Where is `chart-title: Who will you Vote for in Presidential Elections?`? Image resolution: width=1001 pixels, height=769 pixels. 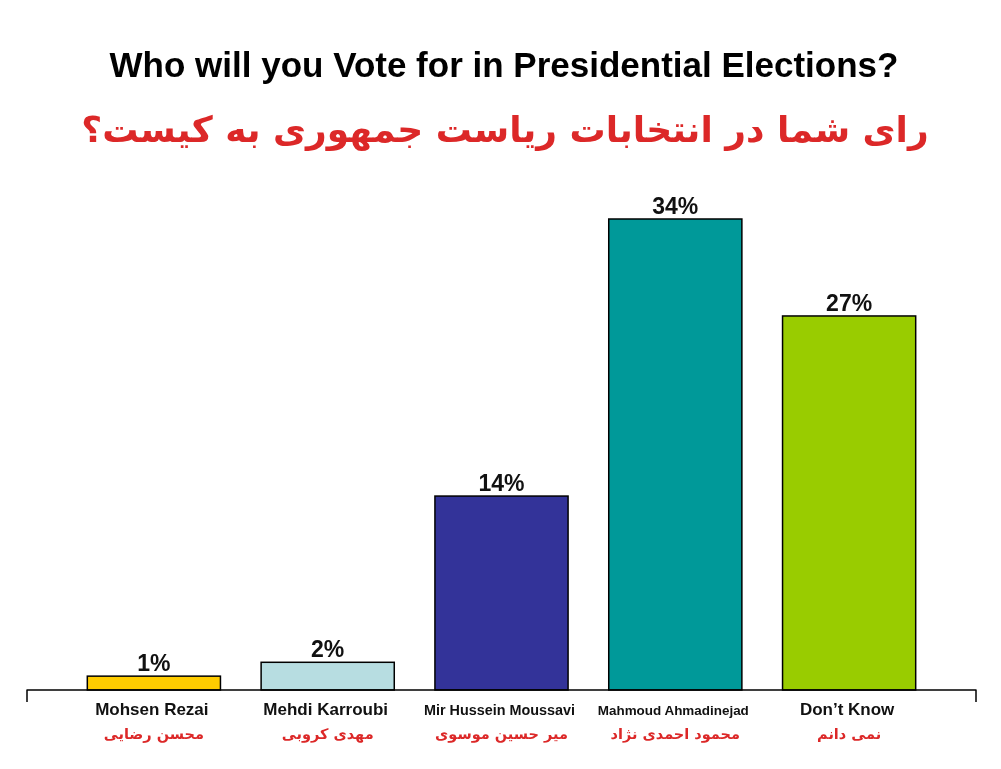 chart-title: Who will you Vote for in Presidential Elections? is located at coordinates (504, 64).